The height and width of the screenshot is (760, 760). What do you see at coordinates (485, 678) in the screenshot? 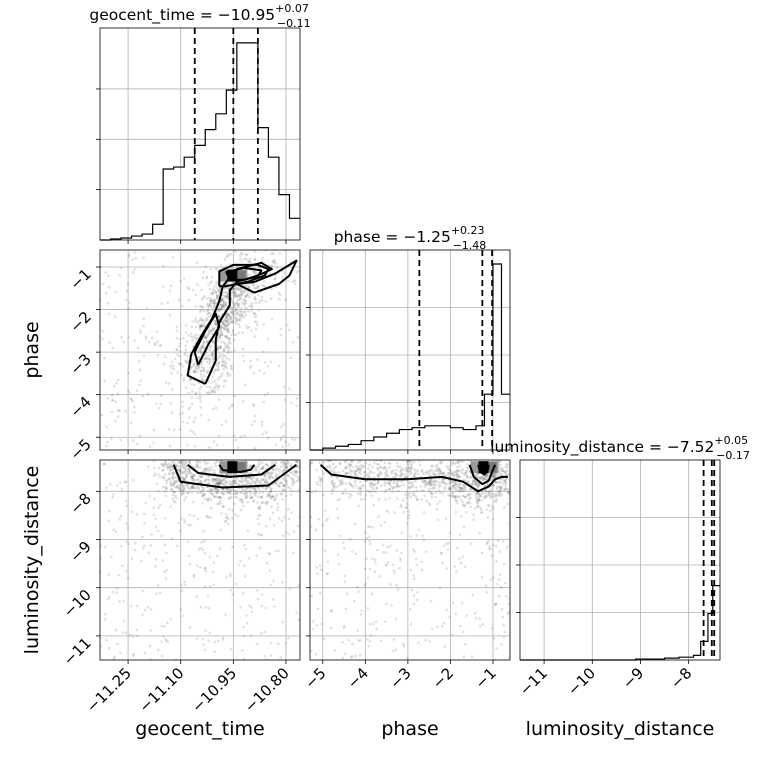
I see `xtick-label-phase: −1` at bounding box center [485, 678].